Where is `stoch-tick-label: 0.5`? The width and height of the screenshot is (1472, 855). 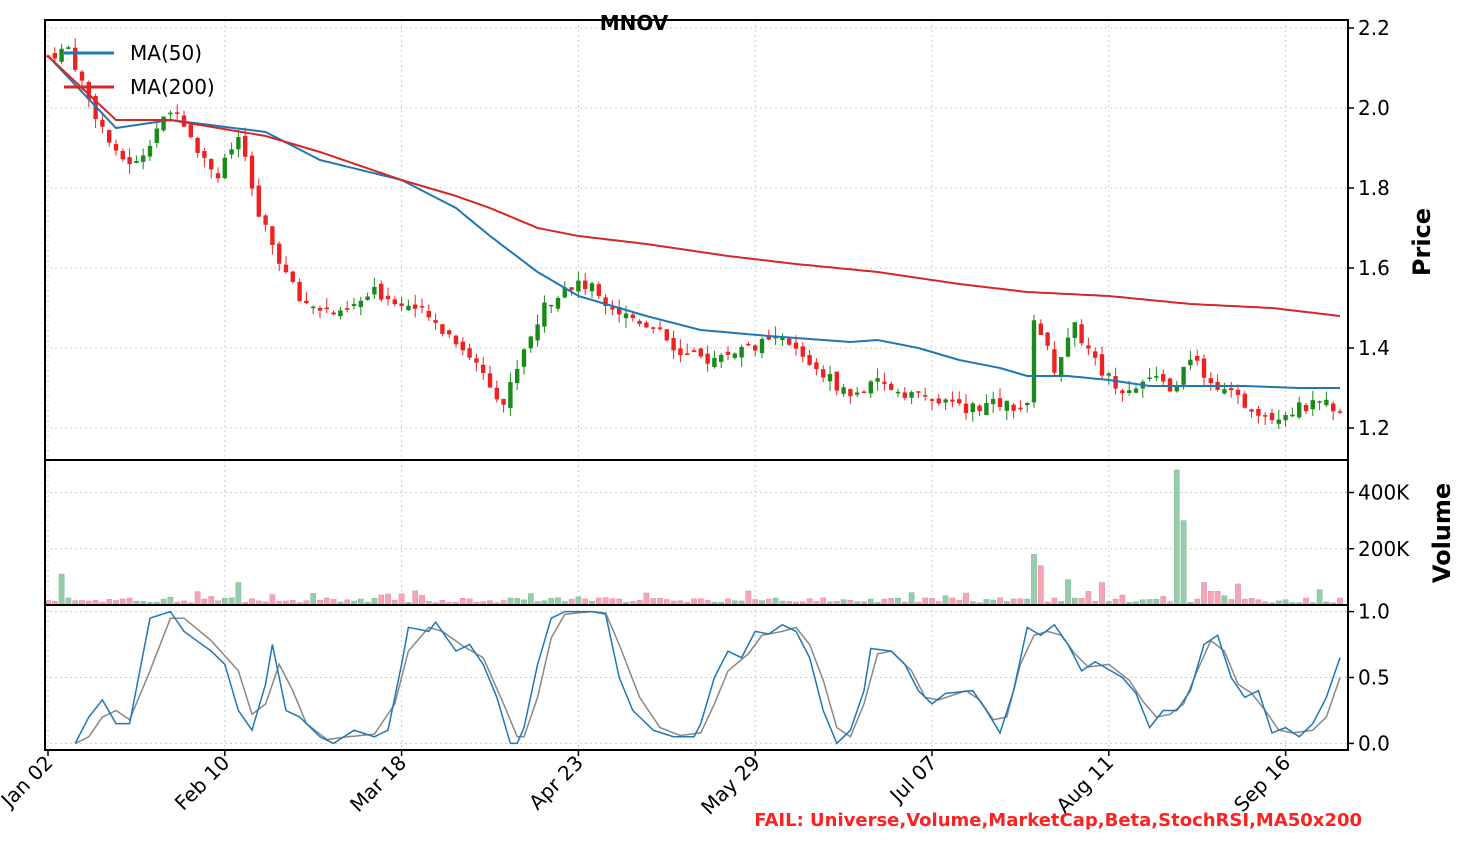 stoch-tick-label: 0.5 is located at coordinates (1374, 678).